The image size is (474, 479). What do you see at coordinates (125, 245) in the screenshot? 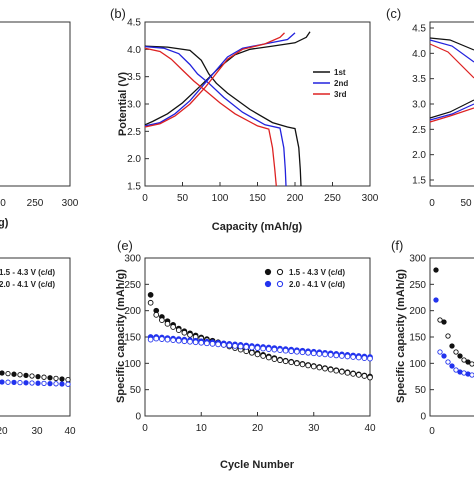
I see `panel-e-tag: (e)` at bounding box center [125, 245].